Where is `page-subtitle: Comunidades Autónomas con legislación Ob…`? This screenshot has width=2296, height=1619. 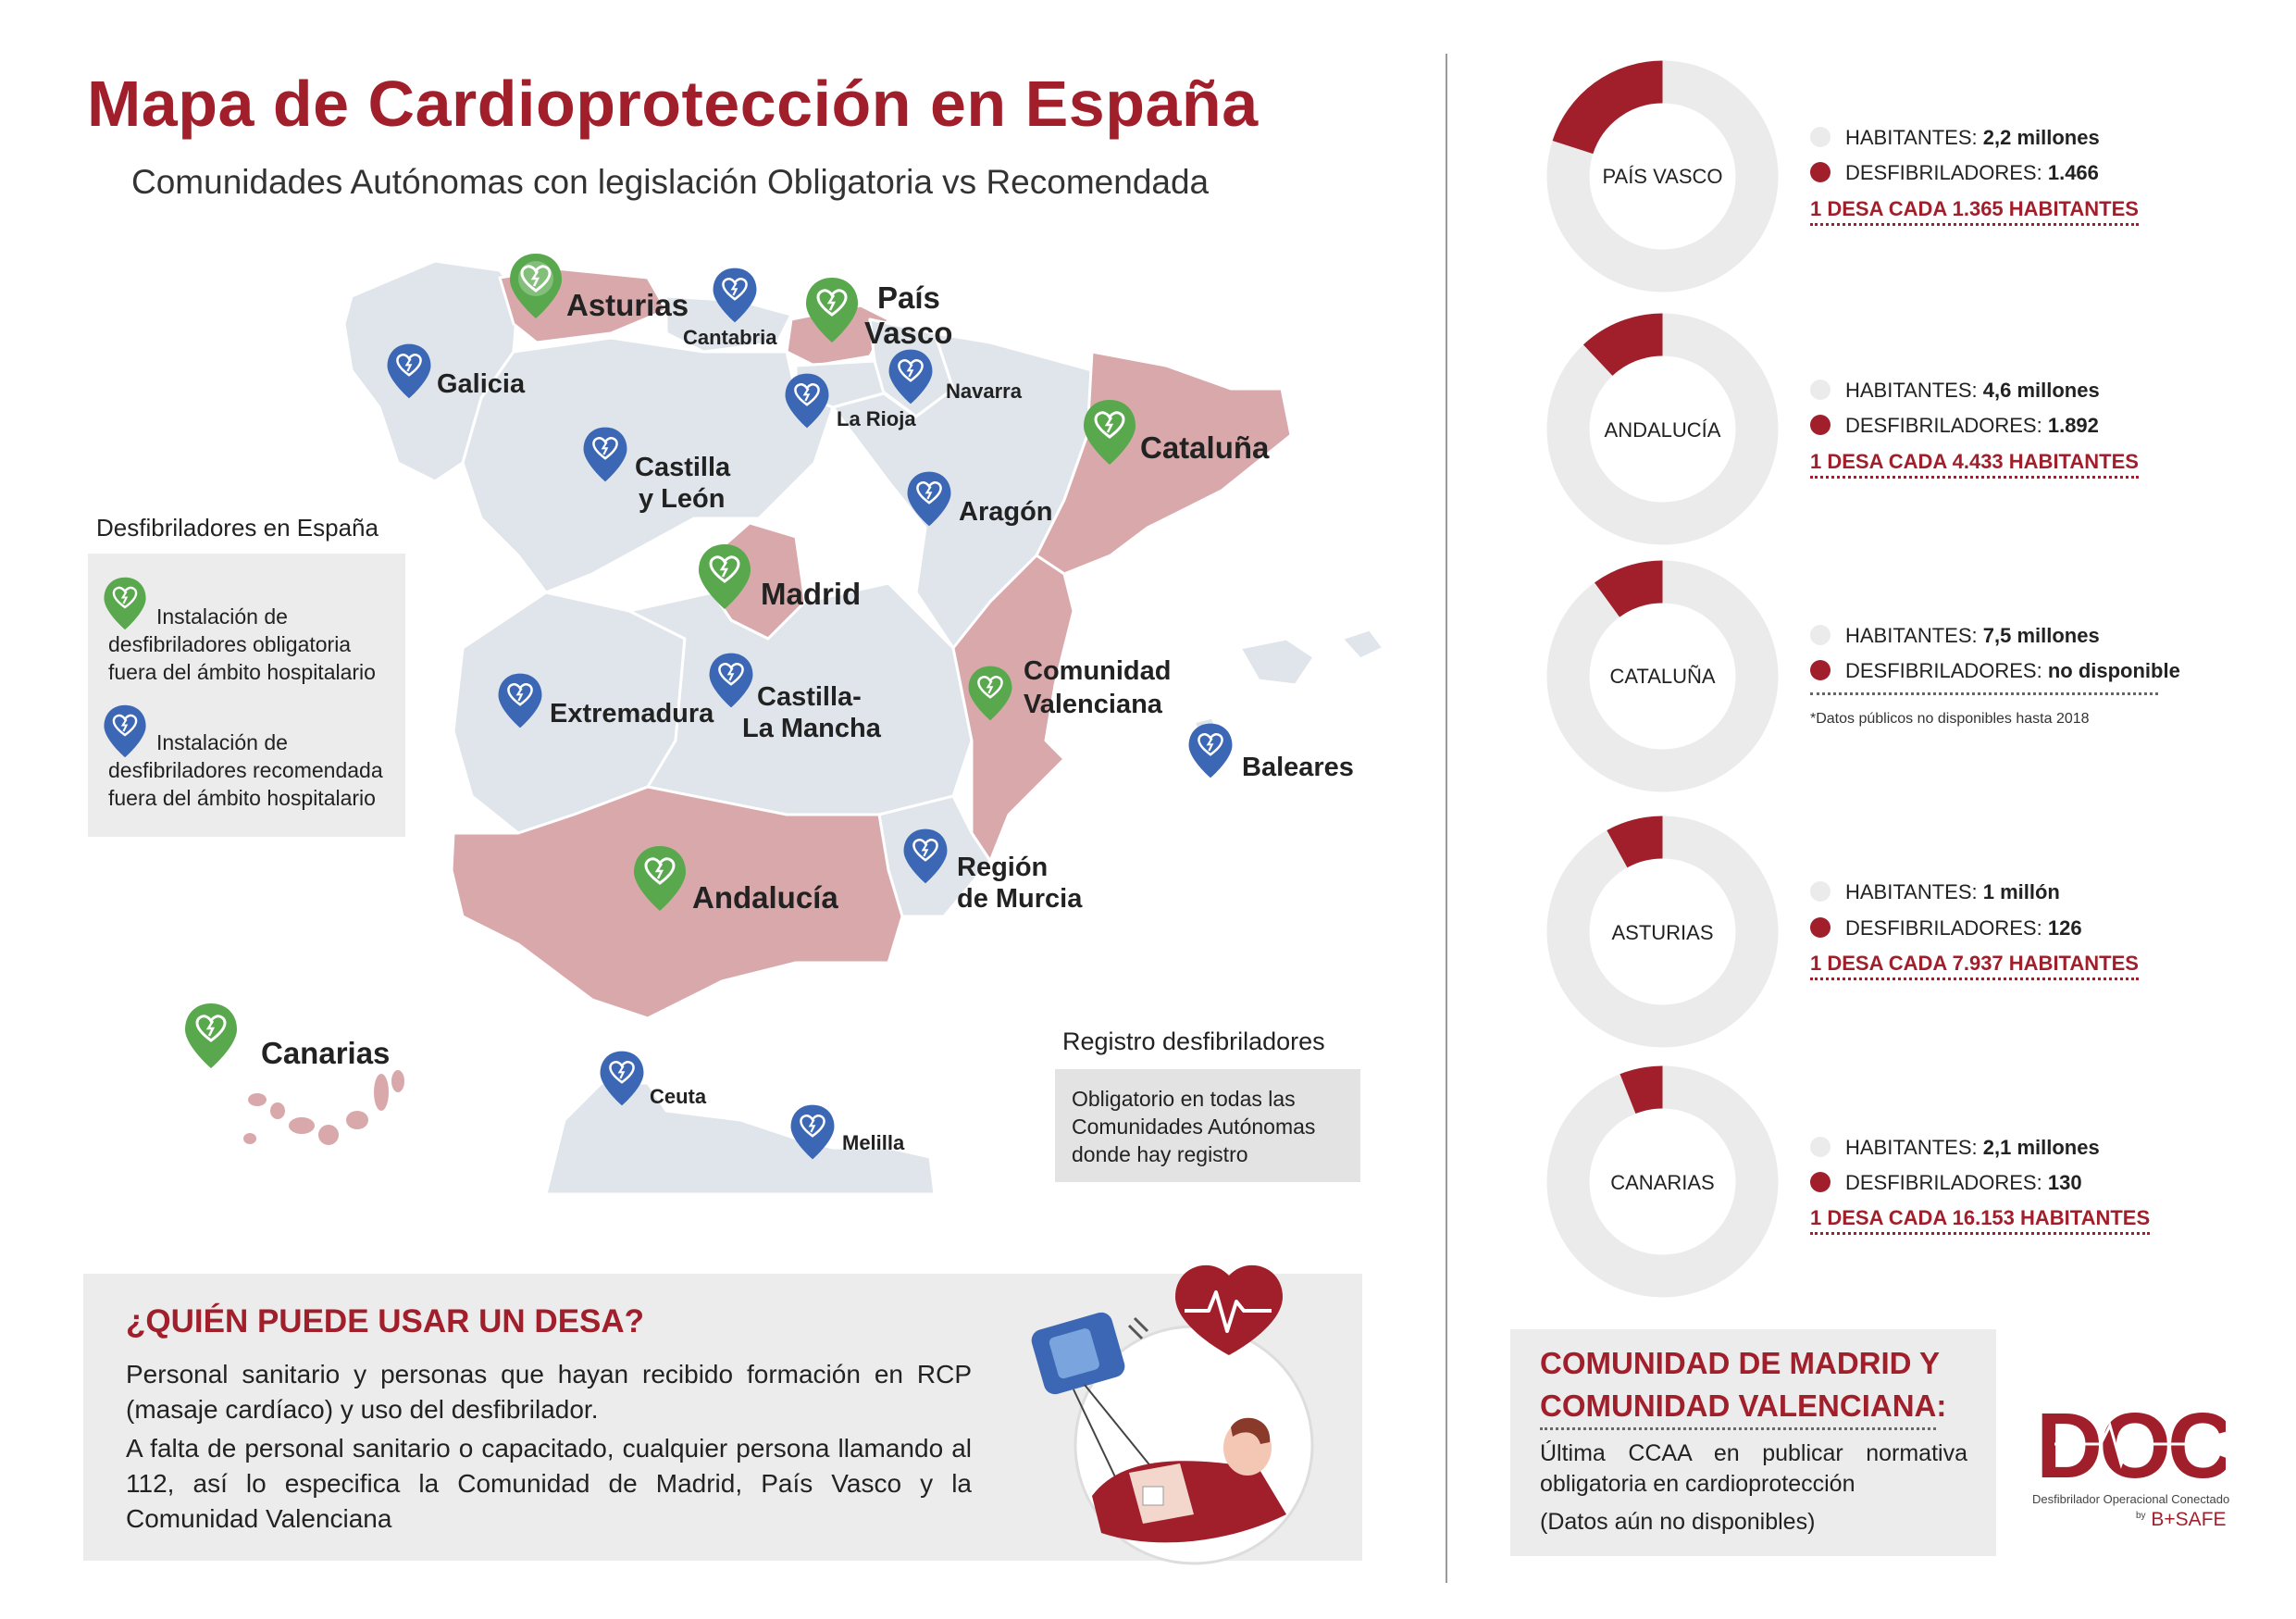
page-subtitle: Comunidades Autónomas con legislación Ob… is located at coordinates (670, 182).